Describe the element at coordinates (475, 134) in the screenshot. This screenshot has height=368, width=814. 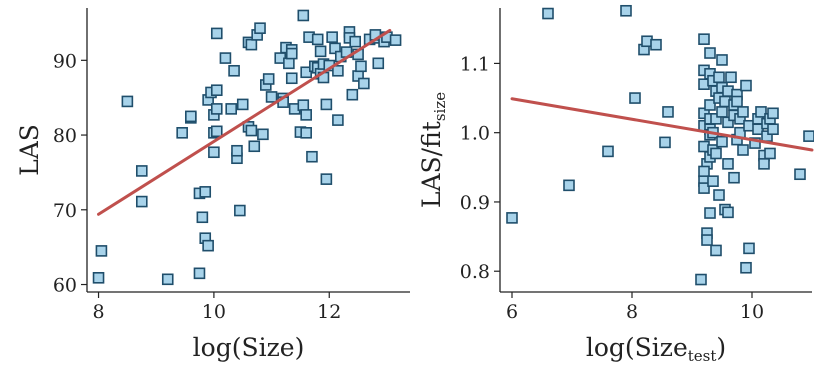
I see `y-tick-label: 1.0` at that location.